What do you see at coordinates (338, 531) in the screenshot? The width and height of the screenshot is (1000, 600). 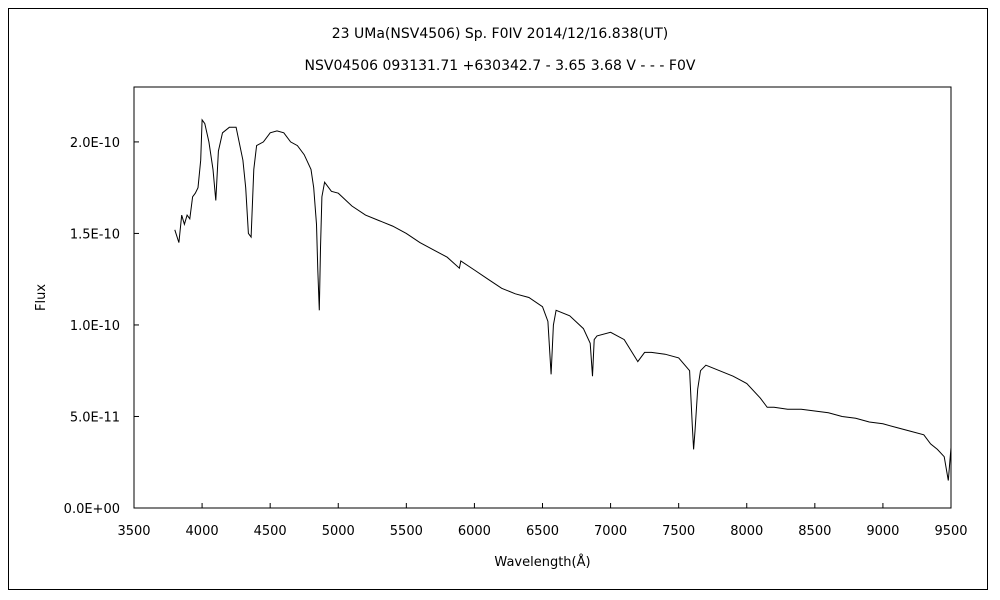 I see `x-tick-label: 5000` at bounding box center [338, 531].